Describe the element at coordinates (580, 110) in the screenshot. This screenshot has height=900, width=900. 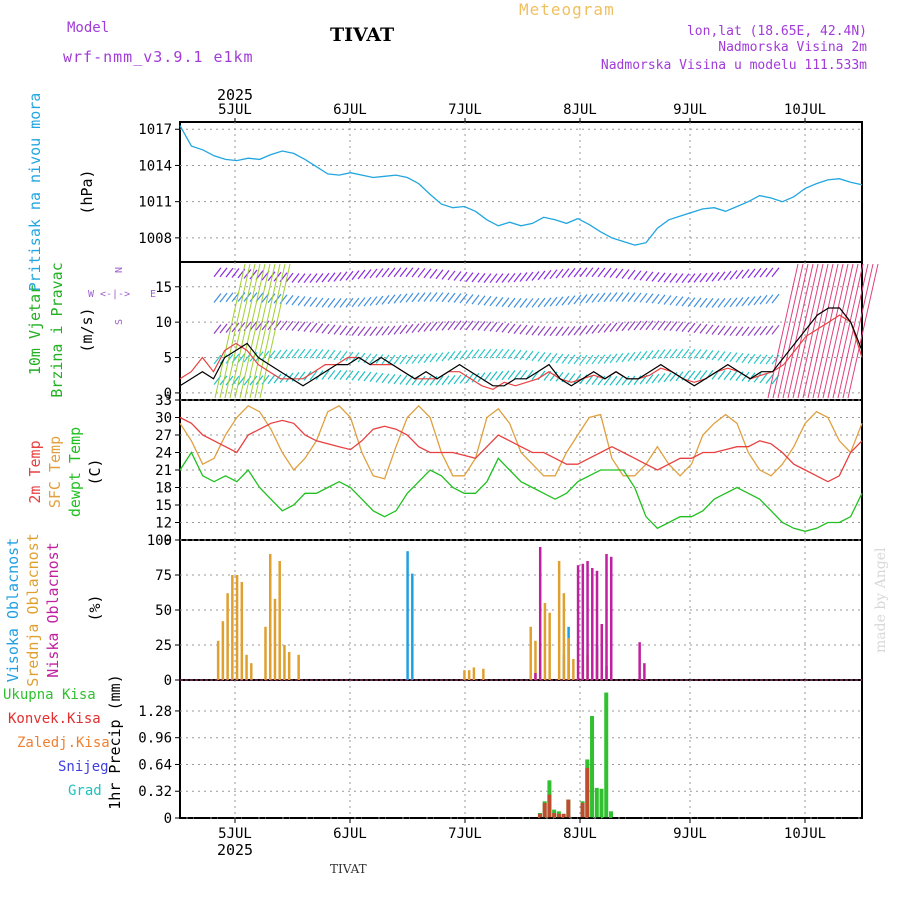
I see `top-day-label: 8JUL` at that location.